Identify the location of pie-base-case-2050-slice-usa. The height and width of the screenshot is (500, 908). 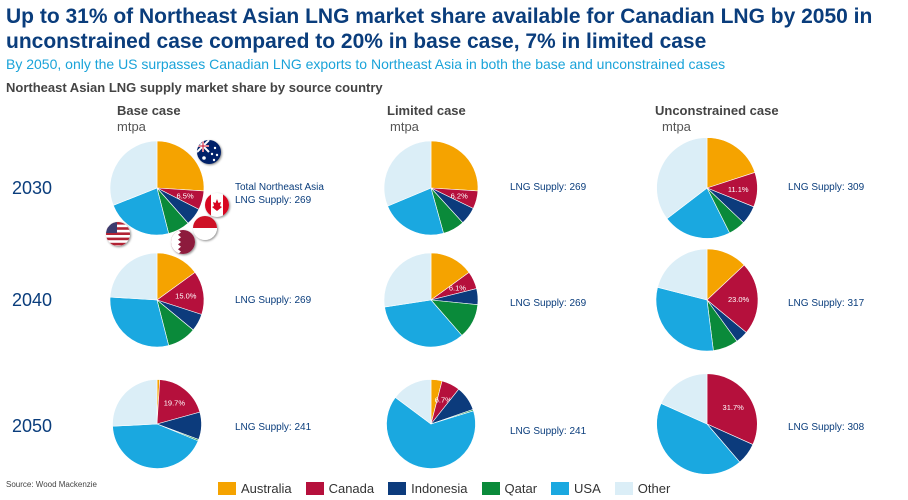
(155, 446).